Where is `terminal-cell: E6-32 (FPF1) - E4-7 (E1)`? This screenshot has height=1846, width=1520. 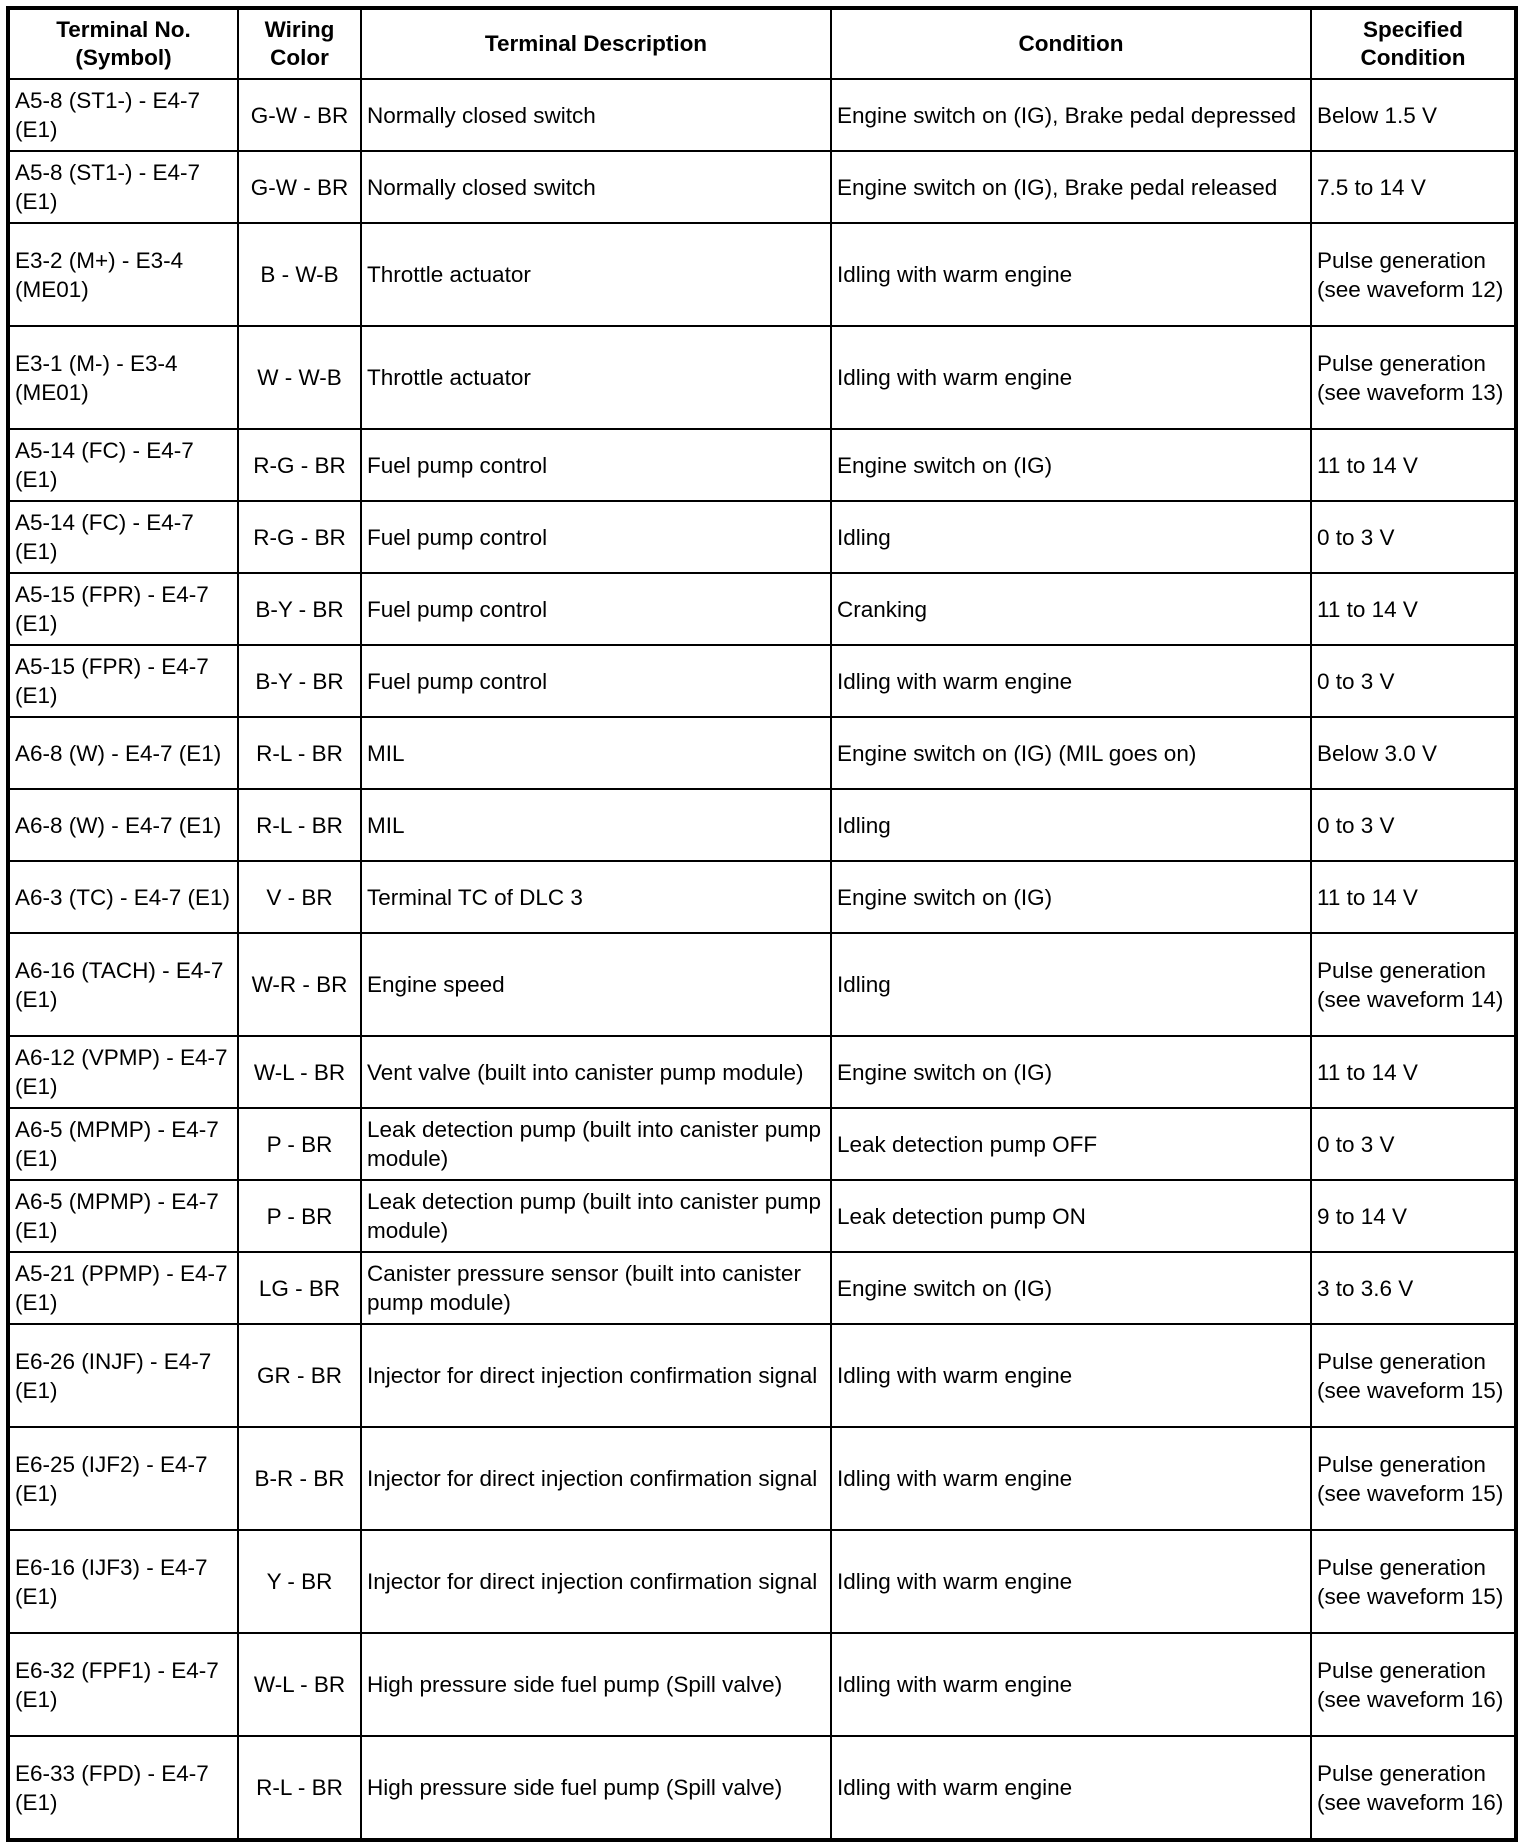 terminal-cell: E6-32 (FPF1) - E4-7 (E1) is located at coordinates (123, 1684).